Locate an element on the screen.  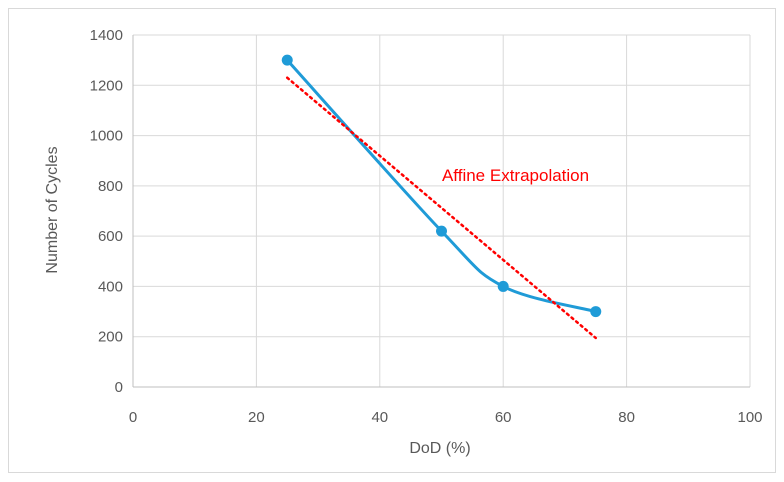
x-tick-labels: 0 20 40 60 80 100 is located at coordinates (446, 417).